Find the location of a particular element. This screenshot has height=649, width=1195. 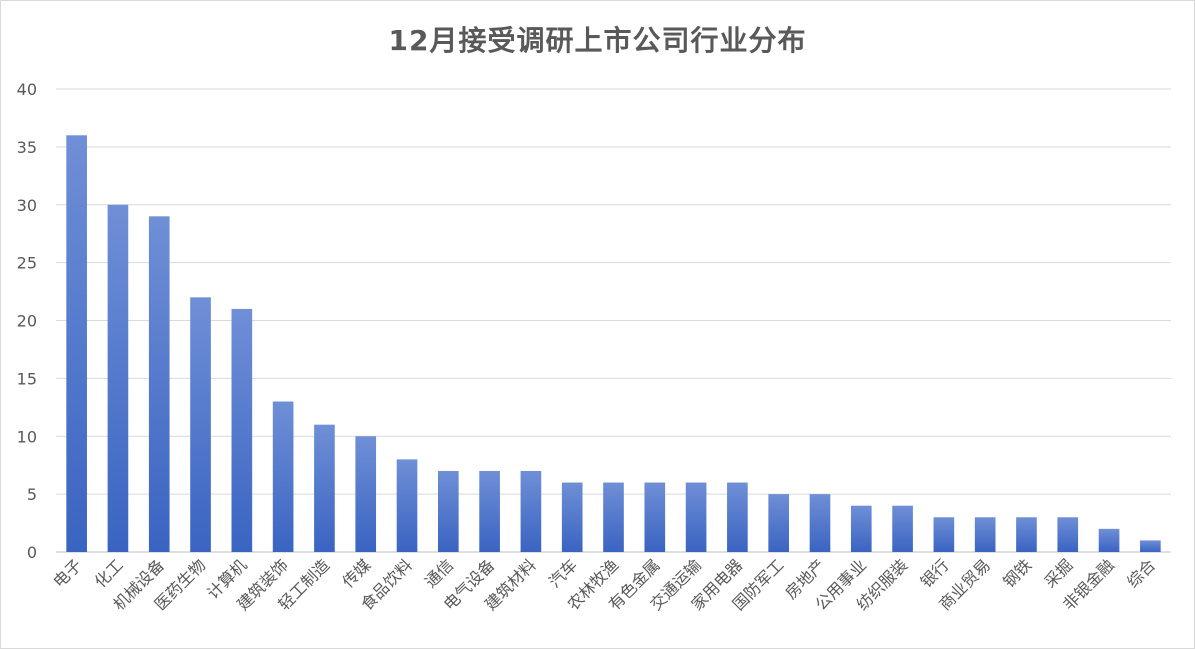

chart-title: 12月接受调研上市公司行业分布 is located at coordinates (597, 40).